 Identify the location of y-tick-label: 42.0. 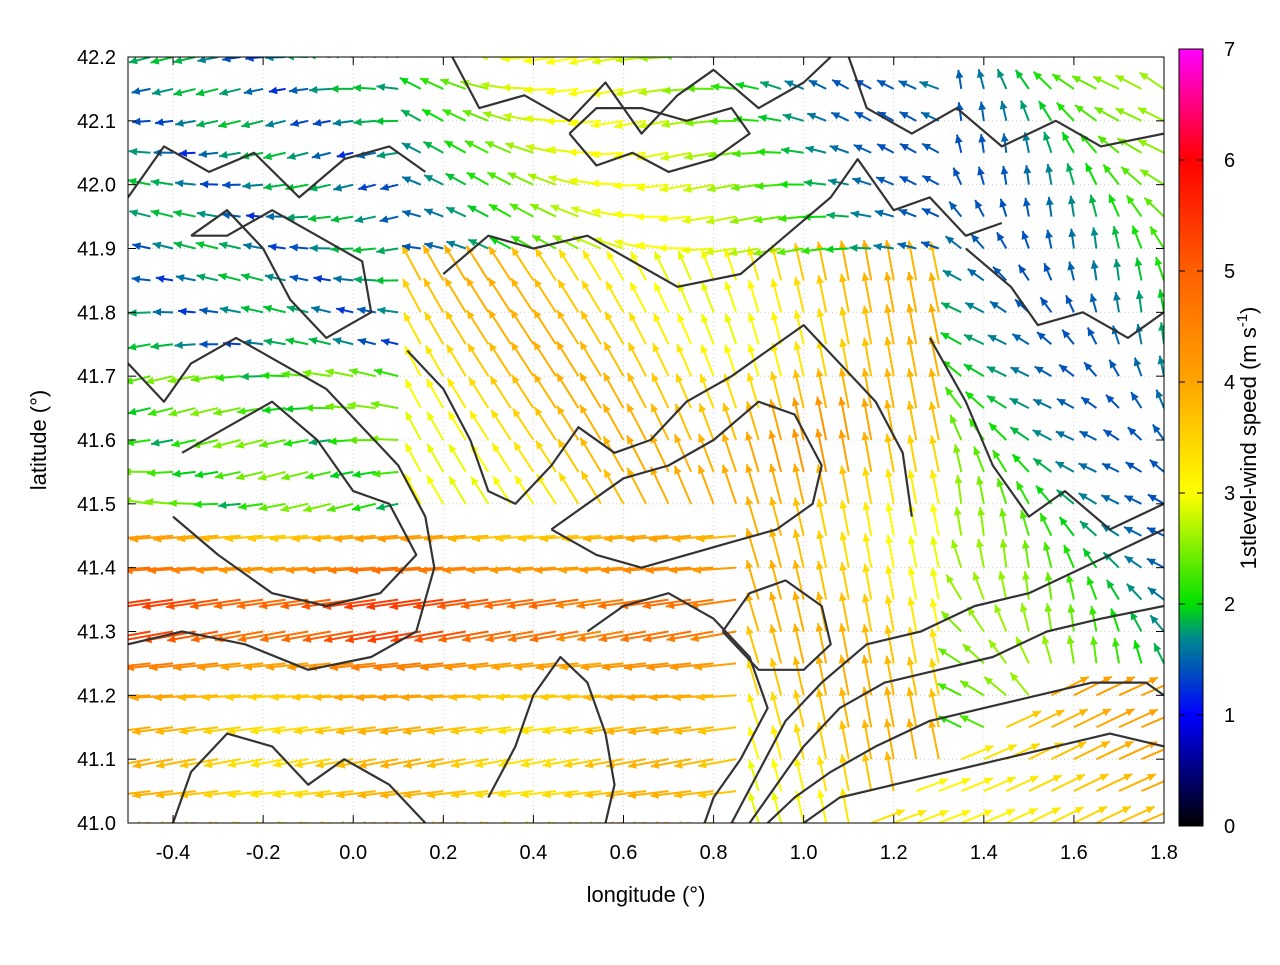
(96, 186).